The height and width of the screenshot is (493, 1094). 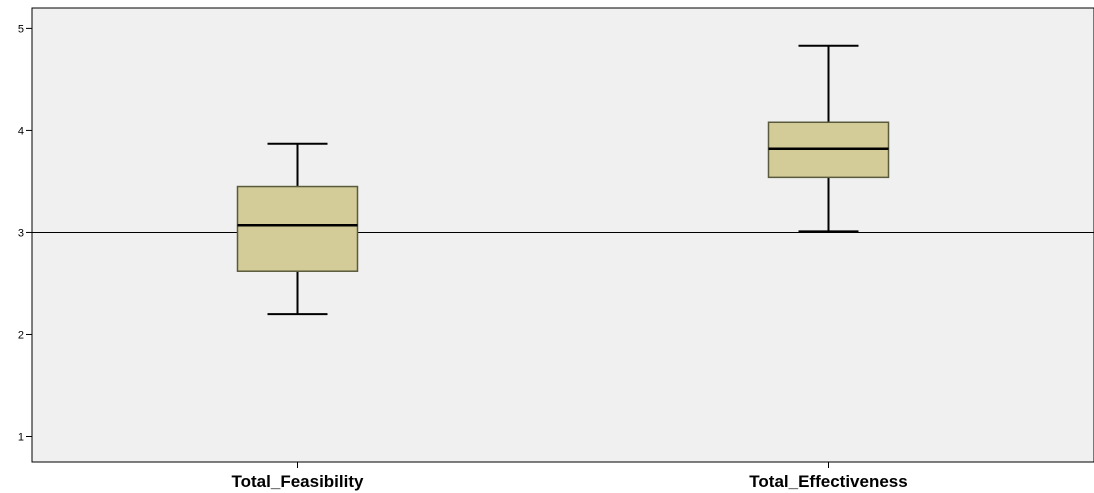 What do you see at coordinates (21, 335) in the screenshot?
I see `y-tick-label: 2` at bounding box center [21, 335].